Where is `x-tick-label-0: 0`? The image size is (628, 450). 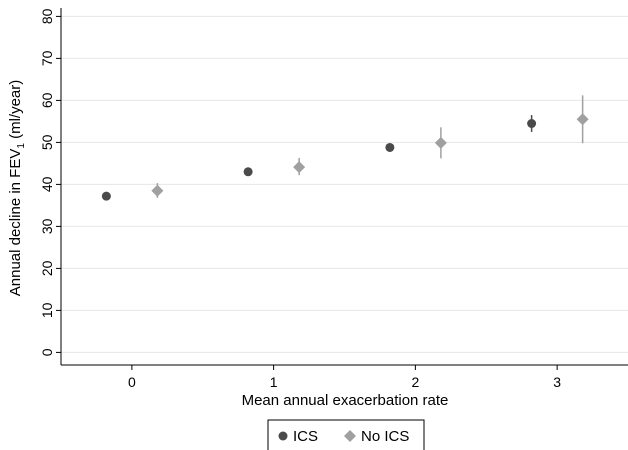 x-tick-label-0: 0 is located at coordinates (132, 382).